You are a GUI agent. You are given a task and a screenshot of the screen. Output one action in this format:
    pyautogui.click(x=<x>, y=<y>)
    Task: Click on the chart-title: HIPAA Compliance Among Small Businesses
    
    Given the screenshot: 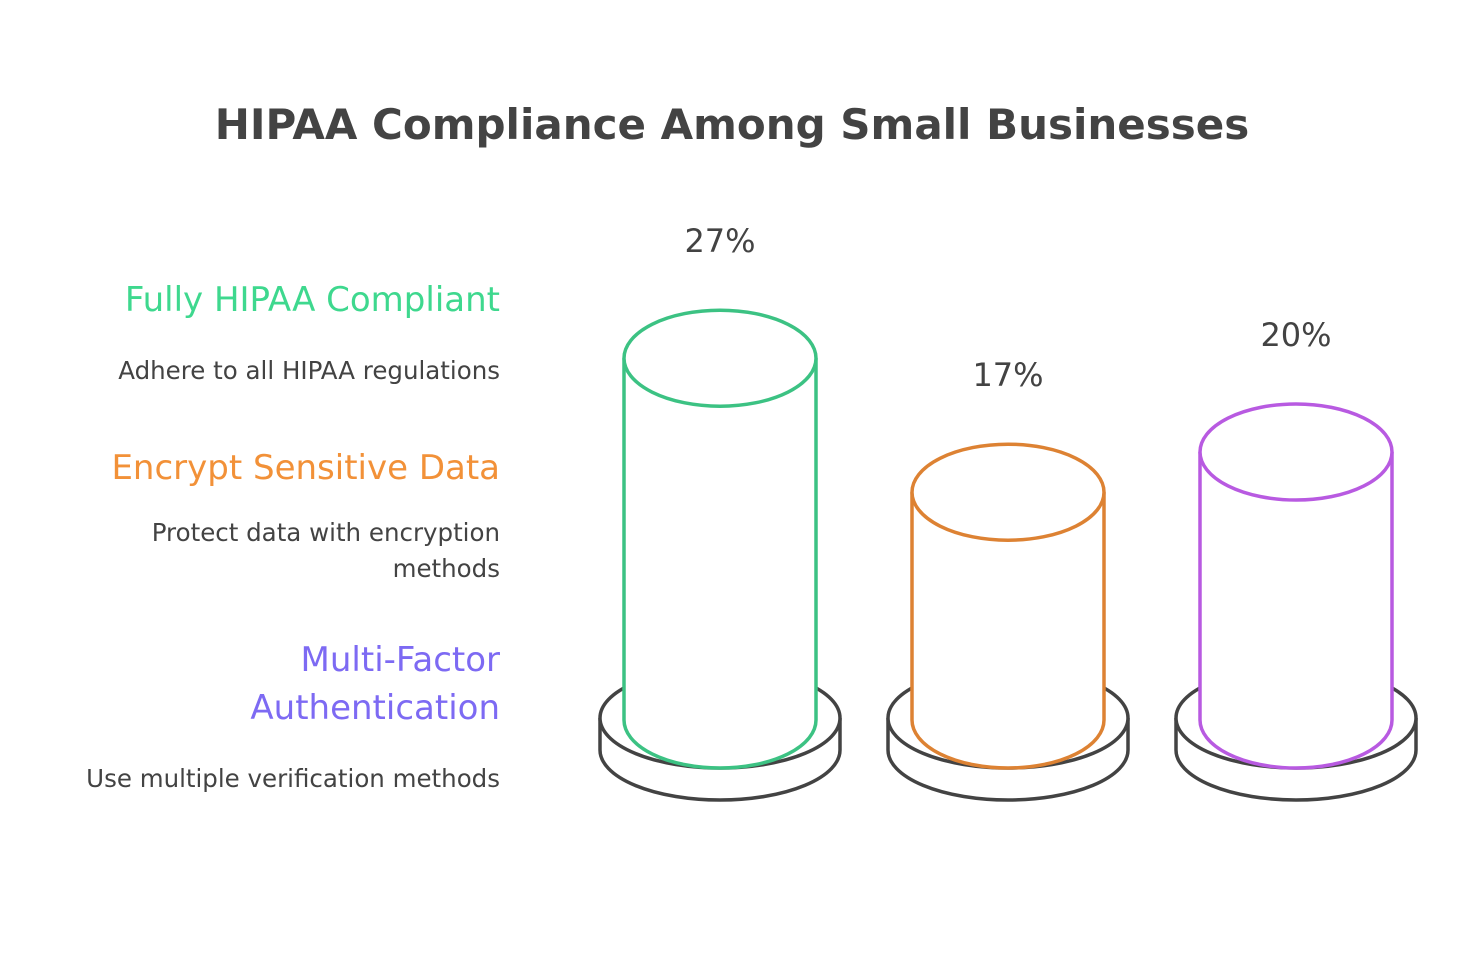 What is the action you would take?
    pyautogui.click(x=732, y=124)
    